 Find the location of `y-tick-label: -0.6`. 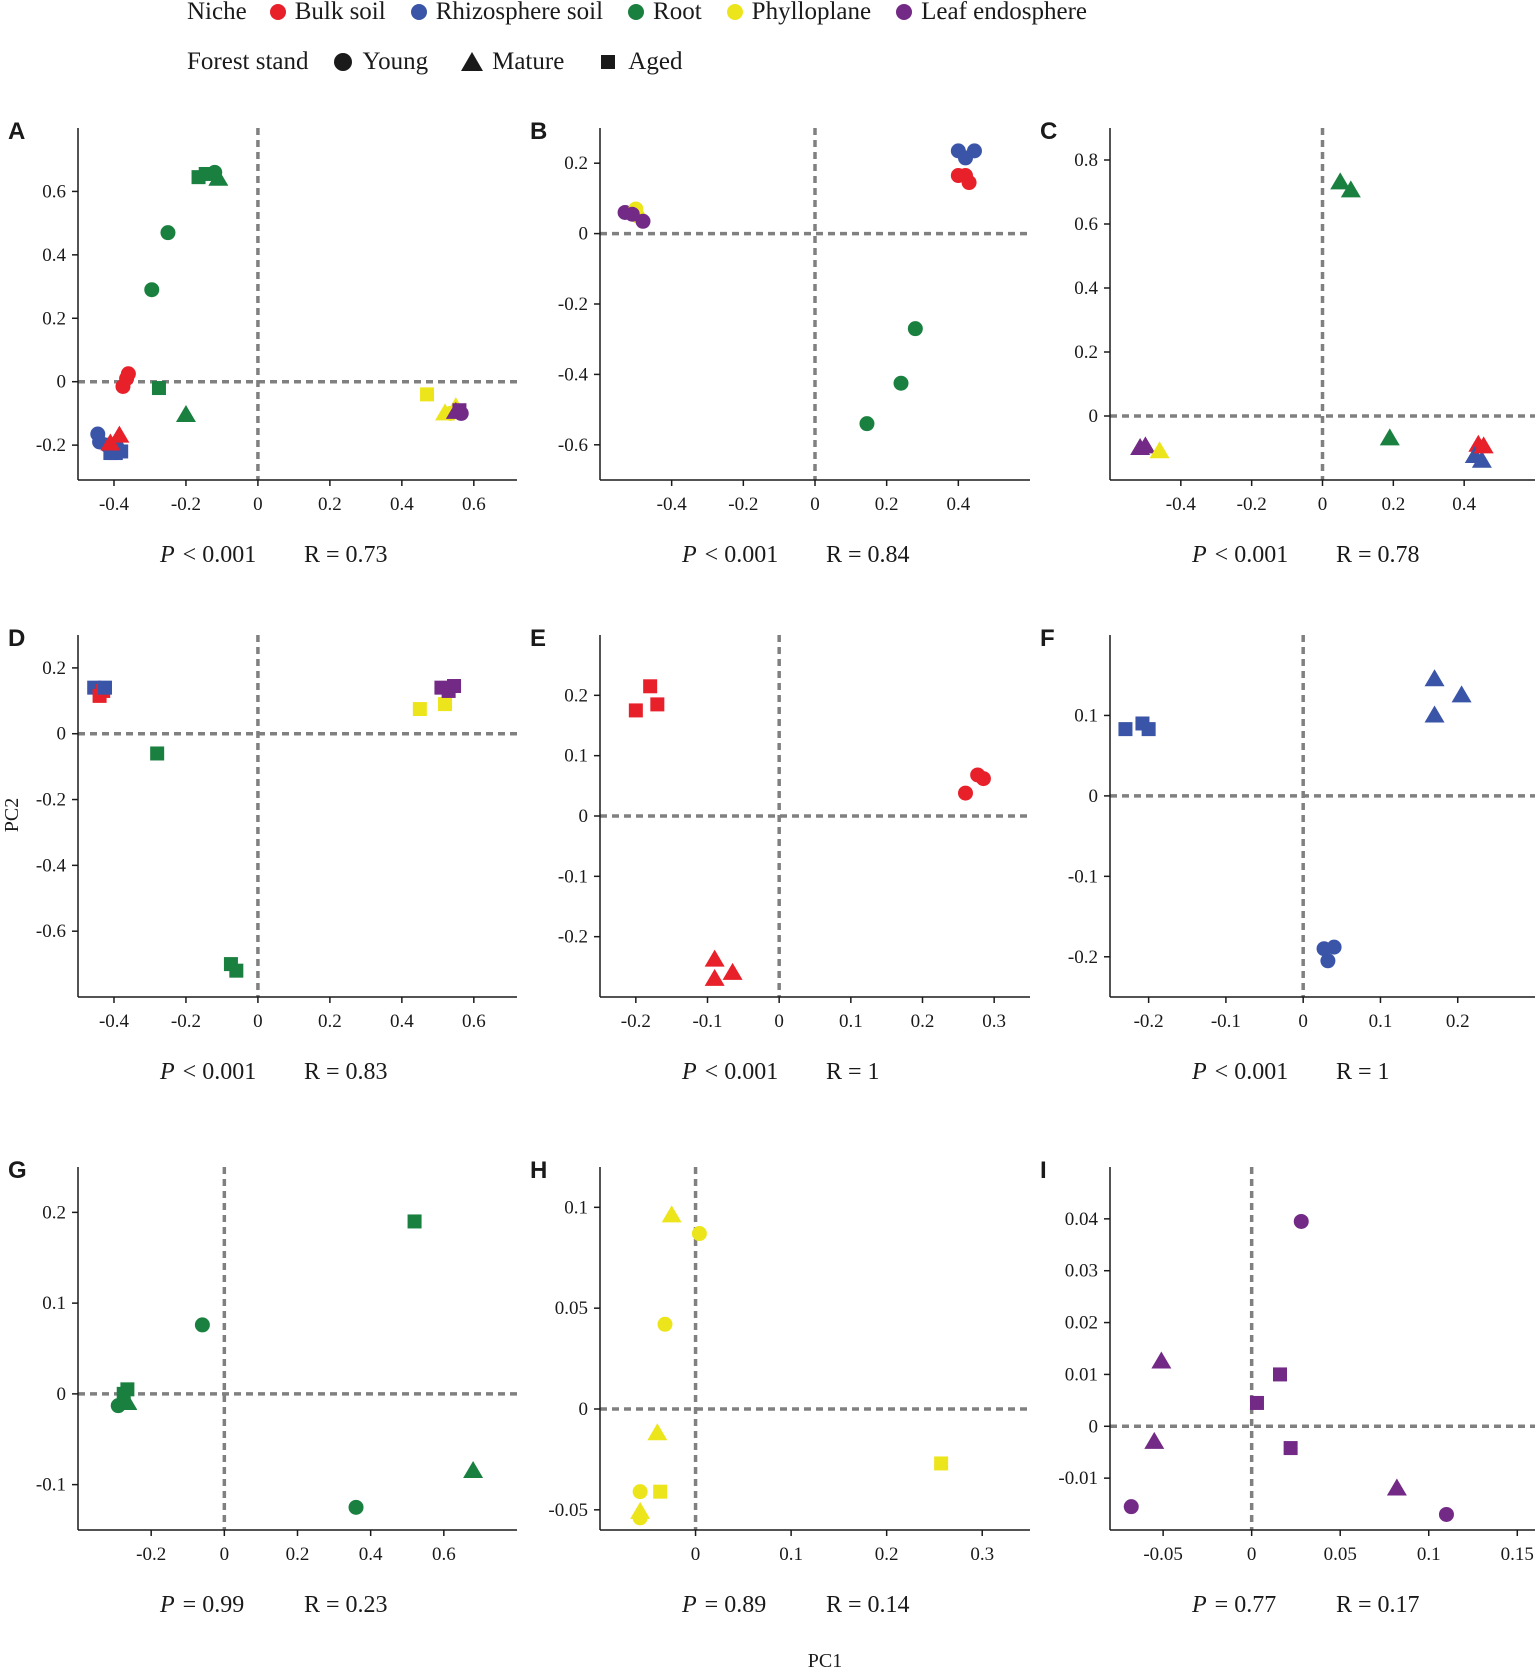

y-tick-label: -0.6 is located at coordinates (573, 445).